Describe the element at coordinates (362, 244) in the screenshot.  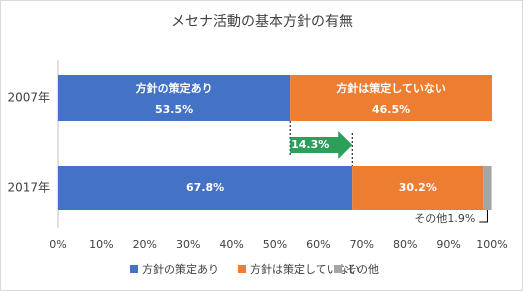
I see `x-tick-label: 70%` at that location.